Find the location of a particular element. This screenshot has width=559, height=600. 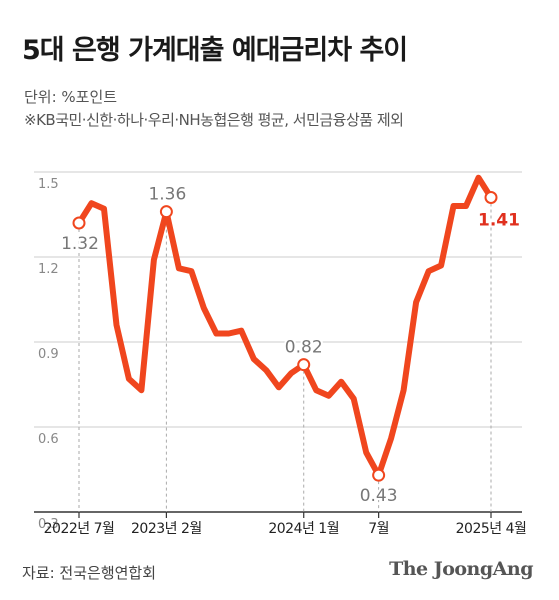

data-label: 0.82 is located at coordinates (304, 348).